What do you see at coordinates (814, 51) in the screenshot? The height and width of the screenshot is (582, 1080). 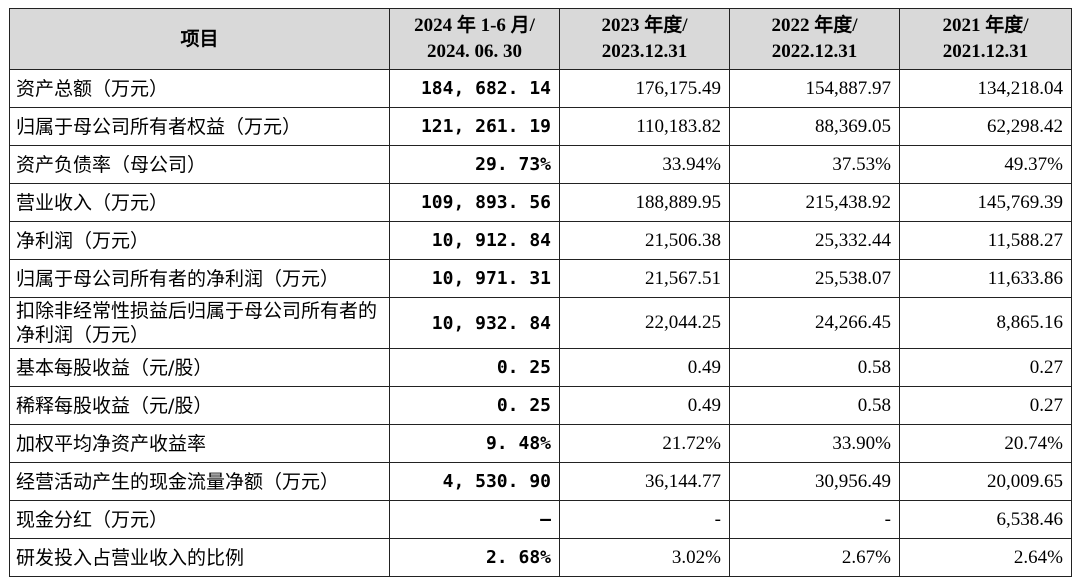 I see `header-line: 2022.12.31` at bounding box center [814, 51].